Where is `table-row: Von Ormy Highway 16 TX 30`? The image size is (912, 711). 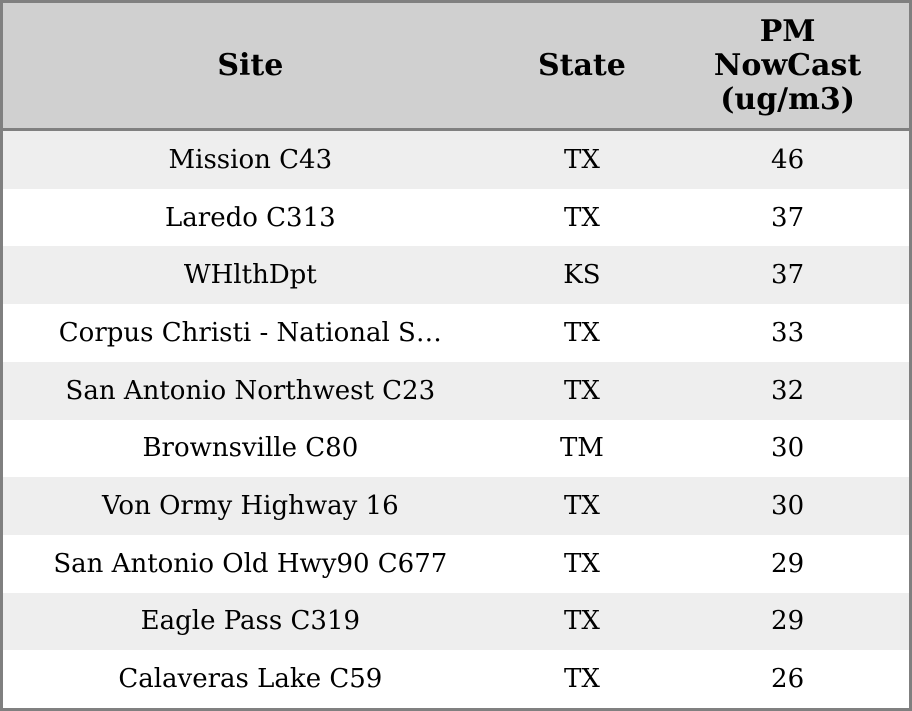 table-row: Von Ormy Highway 16 TX 30 is located at coordinates (456, 506).